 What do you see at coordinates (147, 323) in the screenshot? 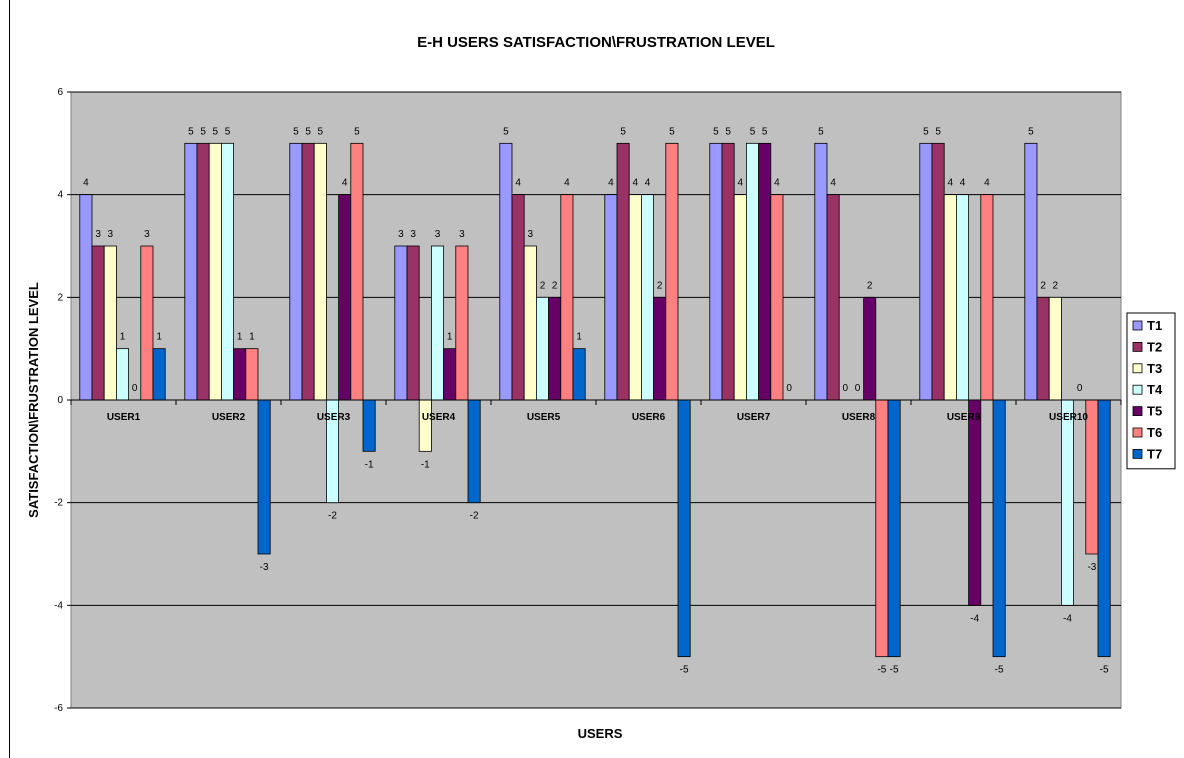
I see `bar-t6-user1` at bounding box center [147, 323].